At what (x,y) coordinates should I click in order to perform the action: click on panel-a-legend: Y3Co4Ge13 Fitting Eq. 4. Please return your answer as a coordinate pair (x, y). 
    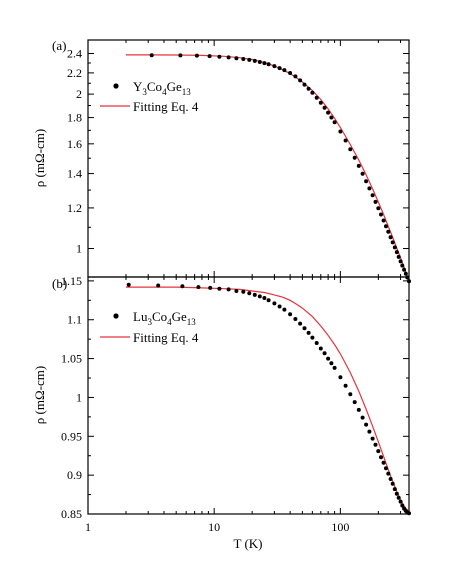
    Looking at the image, I should click on (149, 96).